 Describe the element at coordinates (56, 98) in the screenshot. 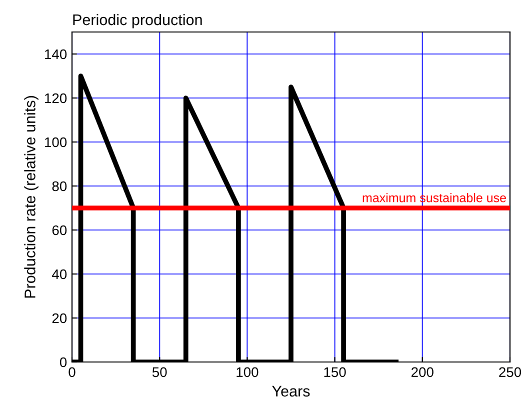

I see `y-tick-label: 120` at that location.